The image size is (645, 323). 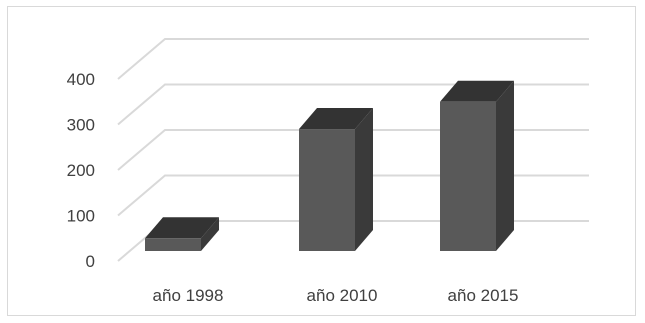 What do you see at coordinates (188, 295) in the screenshot?
I see `x-category-label: año 1998` at bounding box center [188, 295].